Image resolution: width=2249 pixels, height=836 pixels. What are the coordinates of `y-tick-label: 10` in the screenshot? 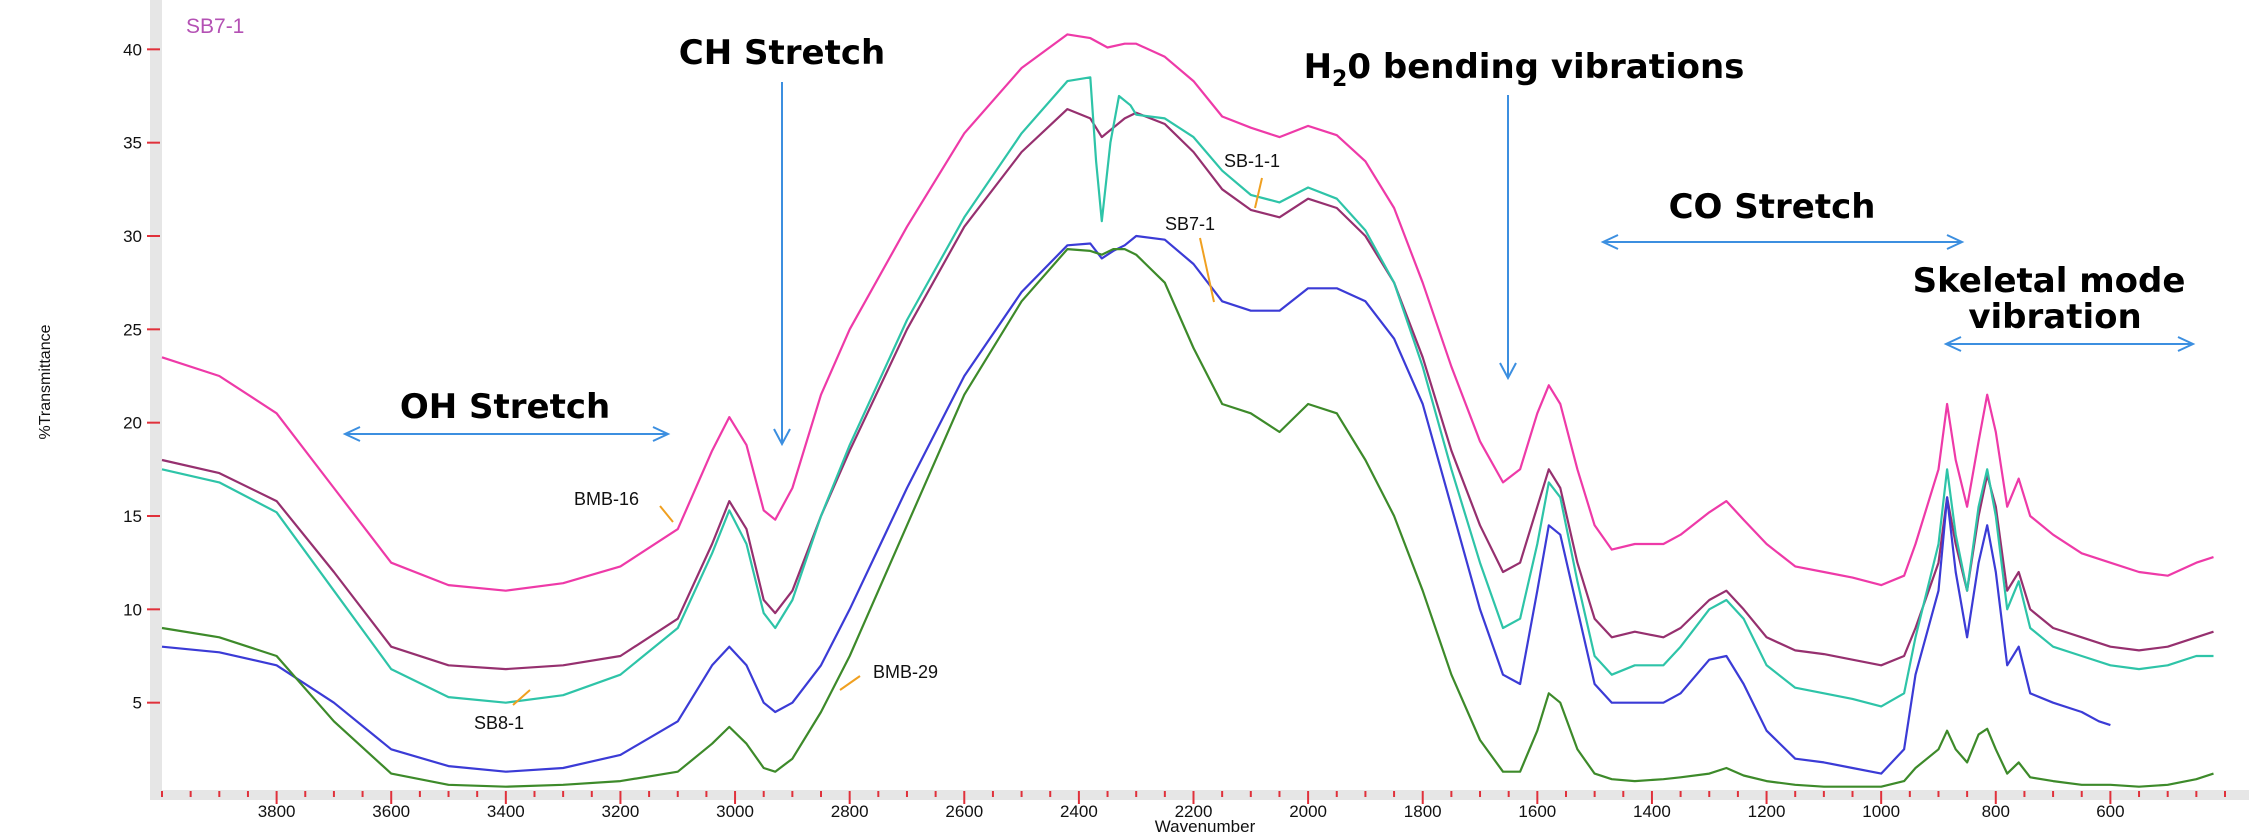 It's located at (132, 609).